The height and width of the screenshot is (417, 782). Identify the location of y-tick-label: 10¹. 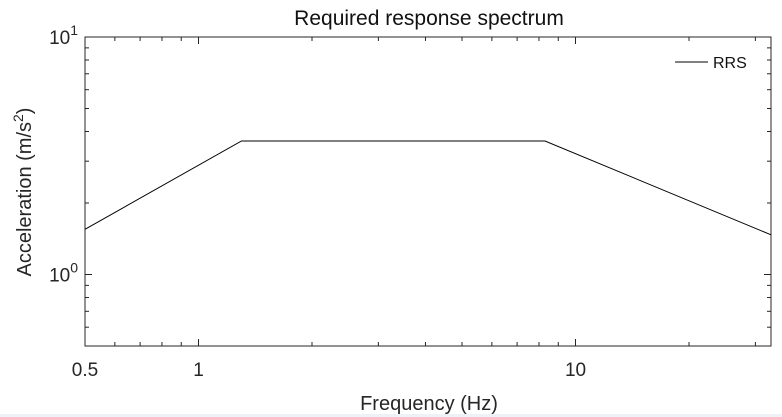
(63, 35).